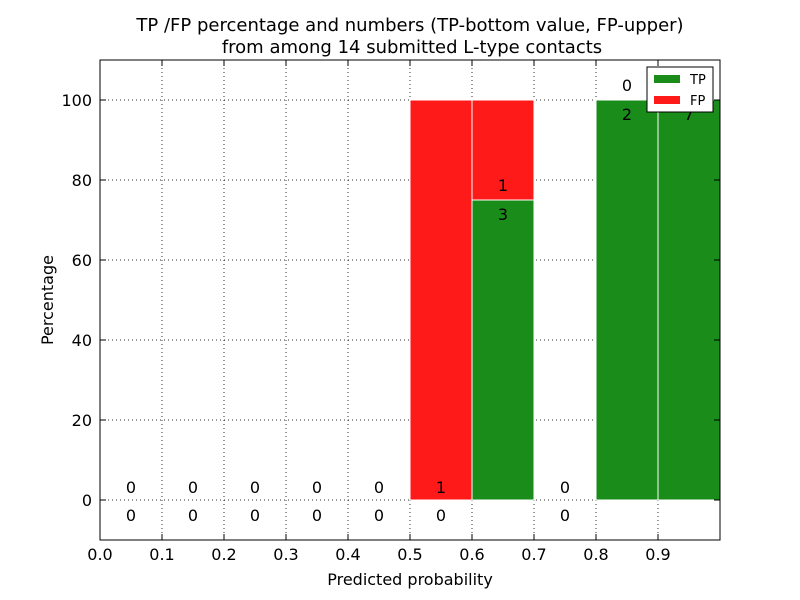  What do you see at coordinates (689, 114) in the screenshot?
I see `tp-count-label: 7` at bounding box center [689, 114].